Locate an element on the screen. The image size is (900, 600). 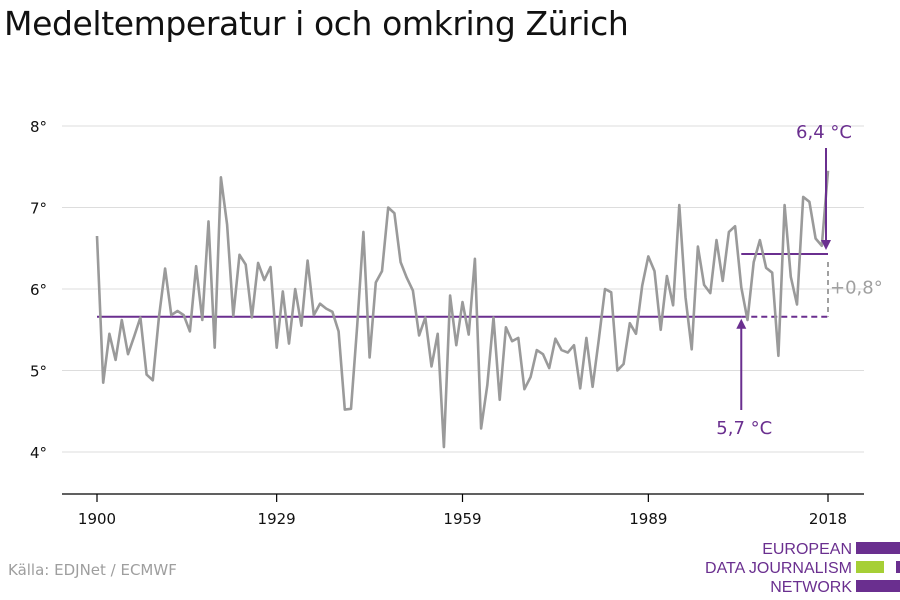
x-tick-label-1929: 1929 is located at coordinates (277, 519).